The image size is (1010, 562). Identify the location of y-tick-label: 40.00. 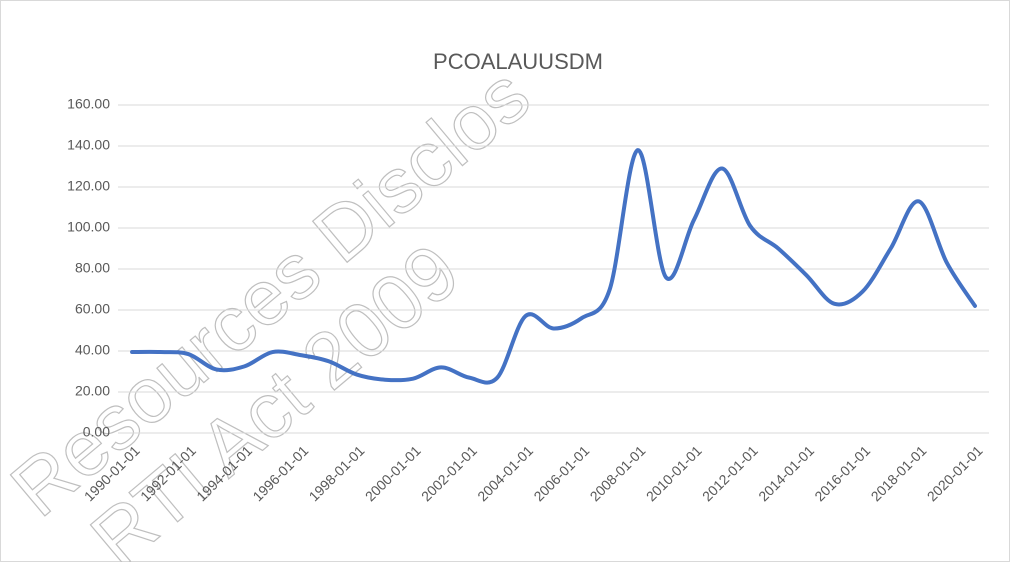
(92, 350).